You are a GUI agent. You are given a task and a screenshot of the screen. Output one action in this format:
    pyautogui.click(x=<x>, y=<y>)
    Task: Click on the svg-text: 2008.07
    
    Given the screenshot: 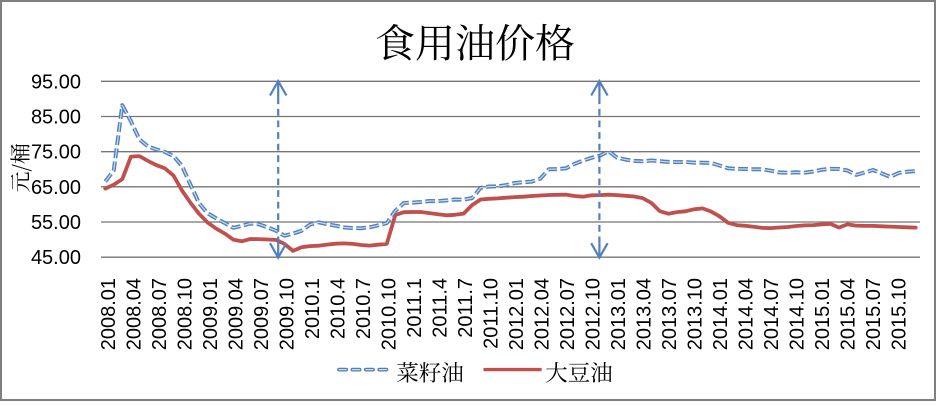 What is the action you would take?
    pyautogui.click(x=160, y=314)
    